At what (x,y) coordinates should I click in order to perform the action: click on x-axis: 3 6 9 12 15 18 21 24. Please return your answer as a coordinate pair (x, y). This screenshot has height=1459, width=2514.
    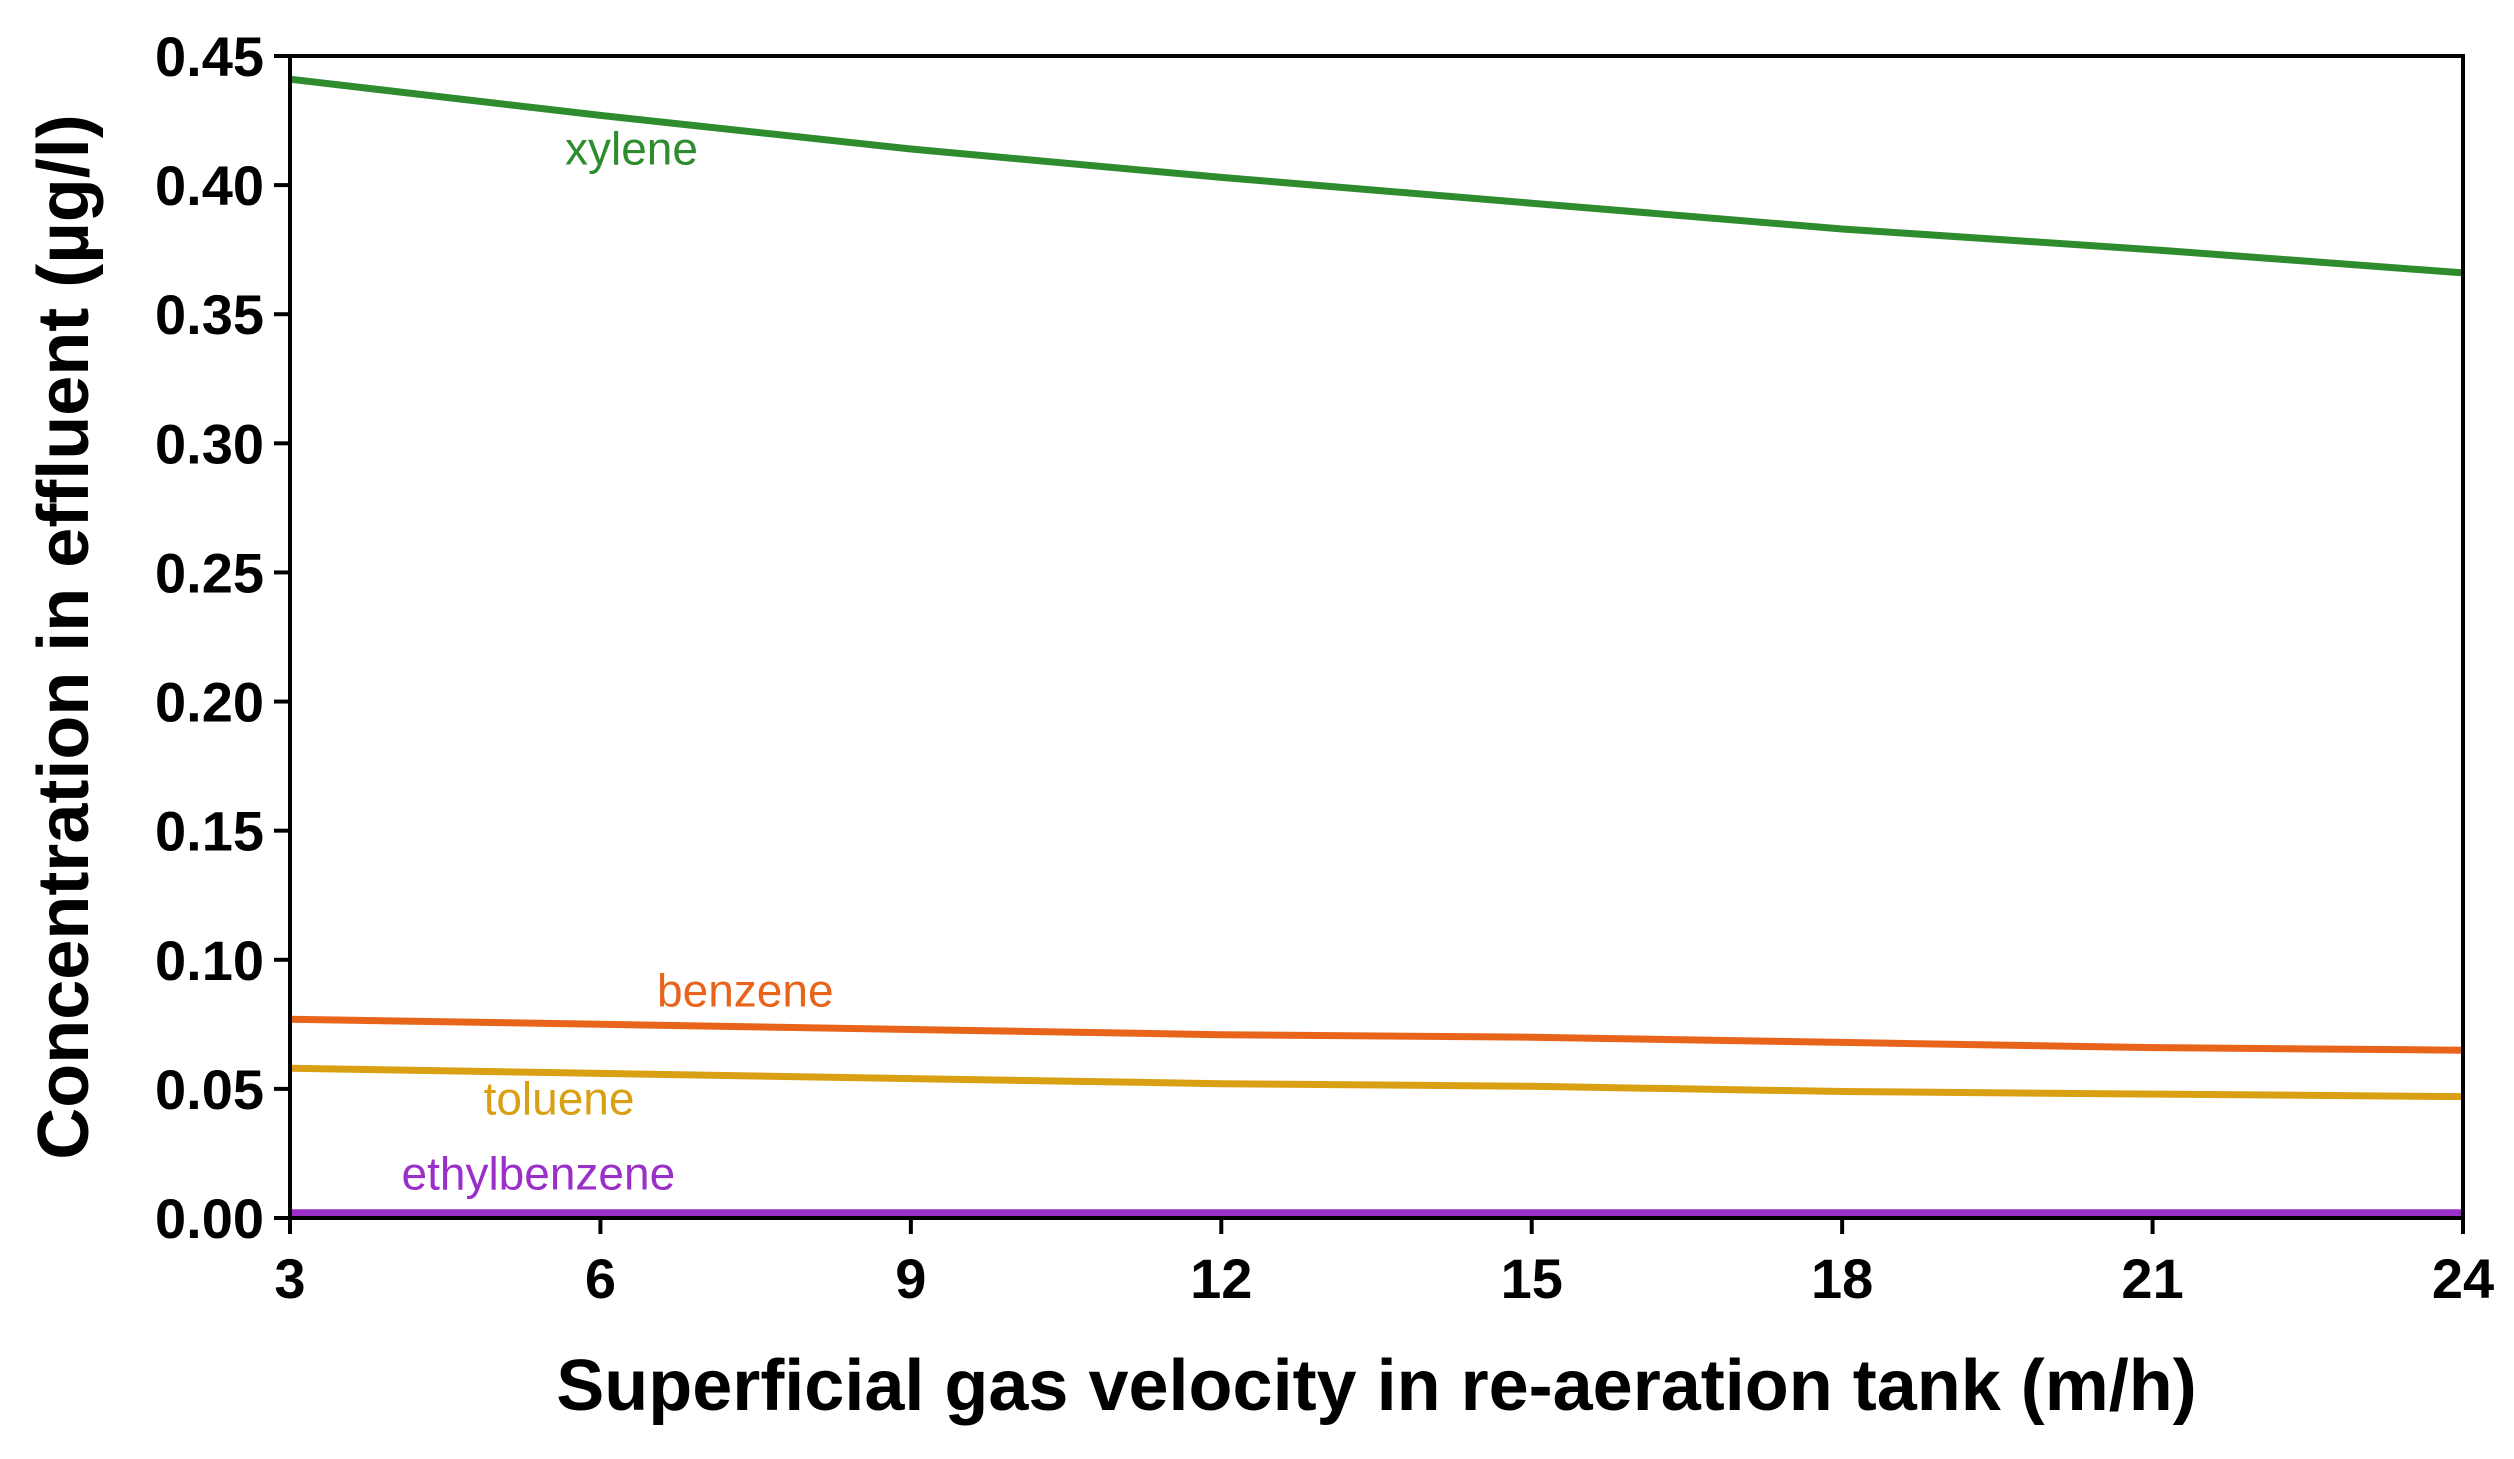
    Looking at the image, I should click on (1384, 1264).